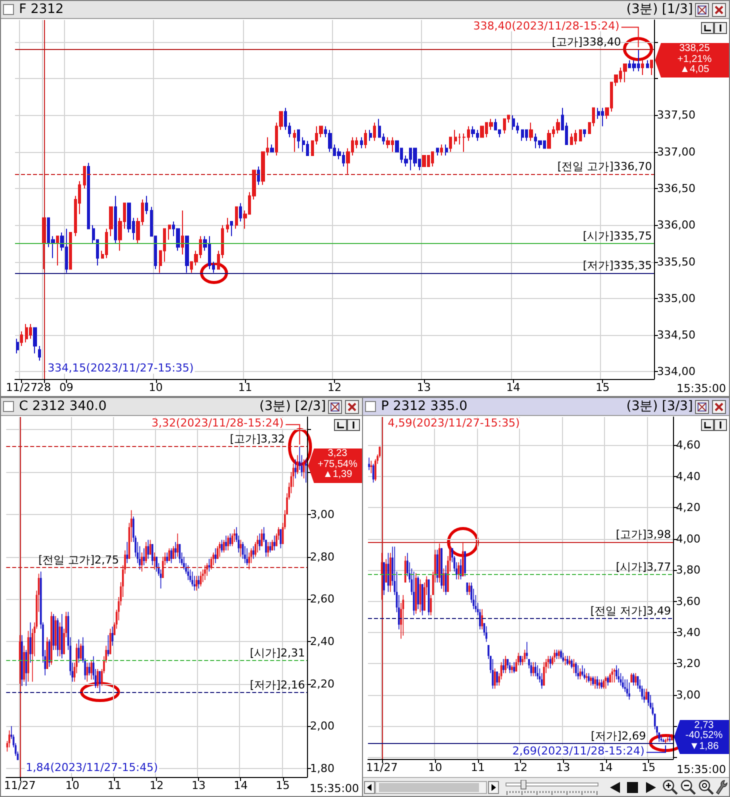  I want to click on ref-line-label: [시가]2,31, so click(277, 653).